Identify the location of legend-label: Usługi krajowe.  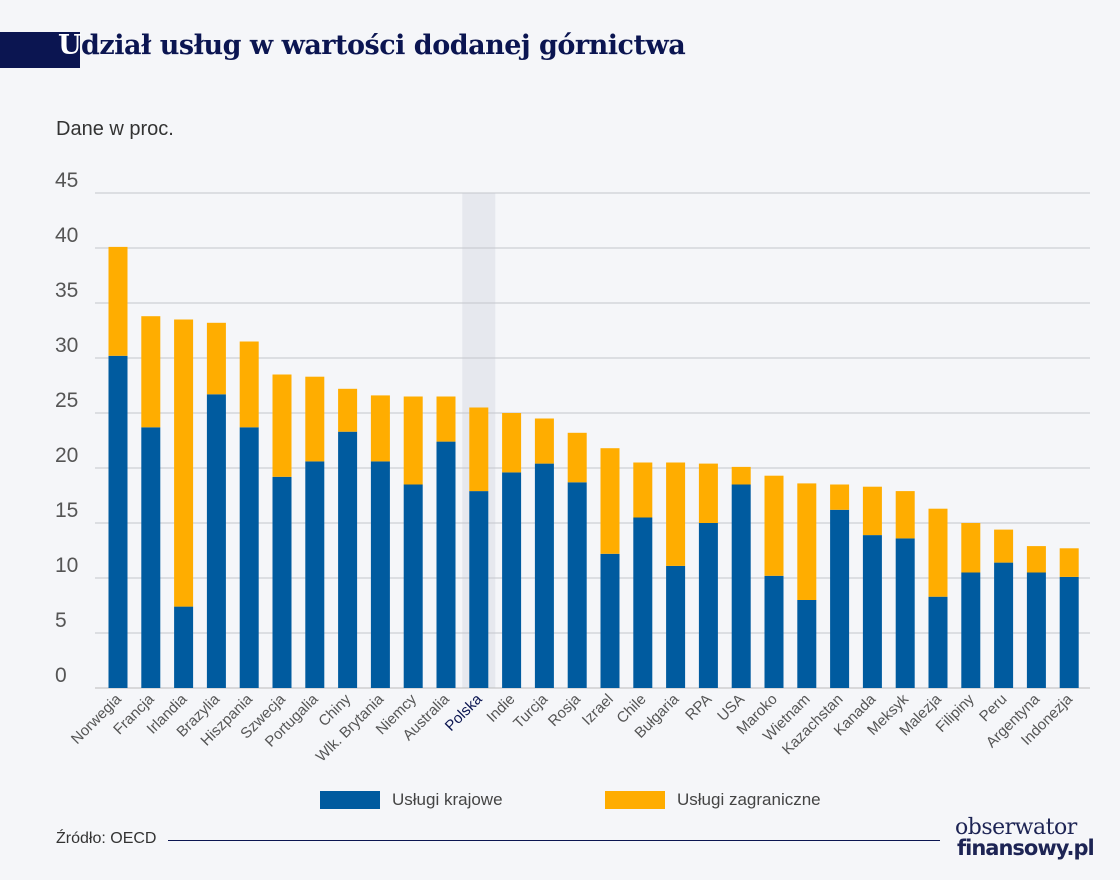
(447, 799).